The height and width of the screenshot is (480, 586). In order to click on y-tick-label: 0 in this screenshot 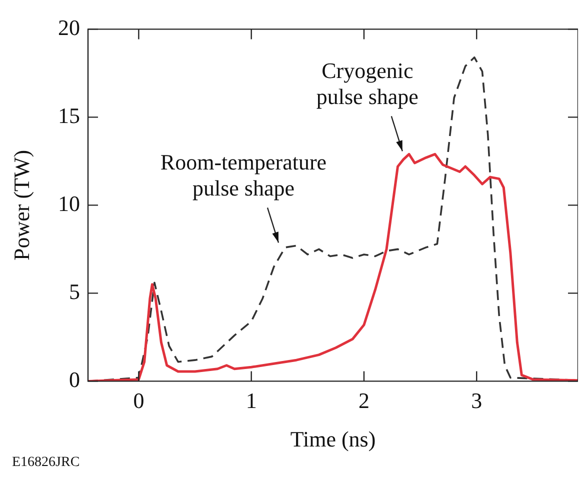, I will do `click(74, 379)`.